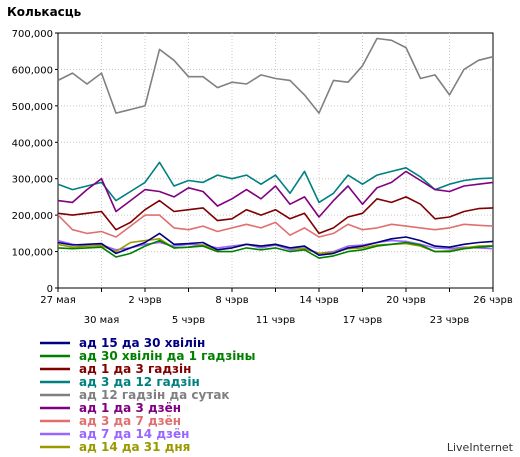 The height and width of the screenshot is (457, 520). What do you see at coordinates (319, 300) in the screenshot?
I see `x-tick-label: 14 чэрв` at bounding box center [319, 300].